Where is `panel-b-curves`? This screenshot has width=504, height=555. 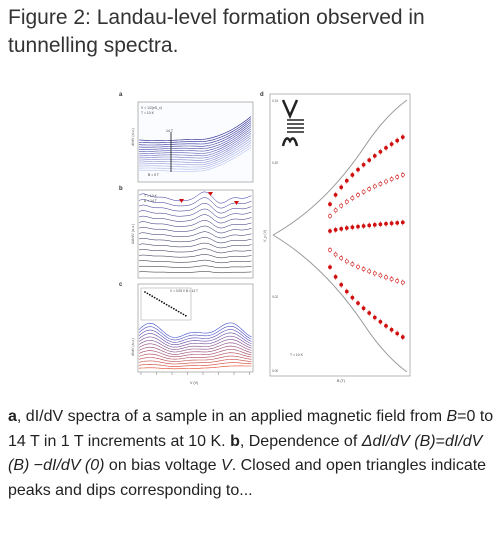
panel-b-curves is located at coordinates (195, 232).